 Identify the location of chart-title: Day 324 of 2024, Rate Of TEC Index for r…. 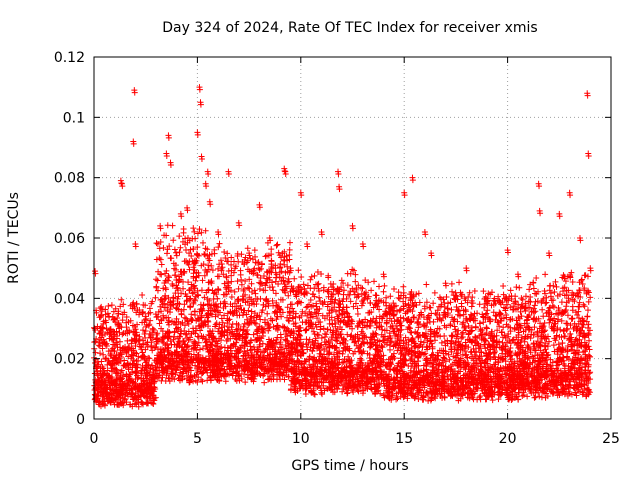
(349, 28).